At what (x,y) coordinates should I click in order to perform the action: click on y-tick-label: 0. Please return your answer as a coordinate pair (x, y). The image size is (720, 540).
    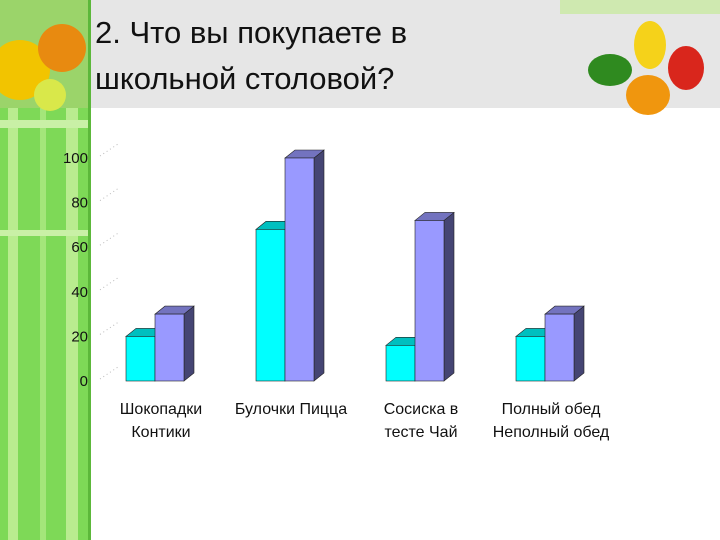
    Looking at the image, I should click on (84, 381).